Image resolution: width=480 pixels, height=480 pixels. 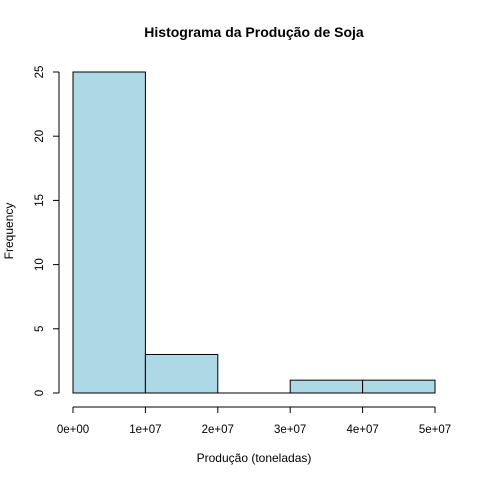 What do you see at coordinates (40, 393) in the screenshot?
I see `y-tick-label: 0` at bounding box center [40, 393].